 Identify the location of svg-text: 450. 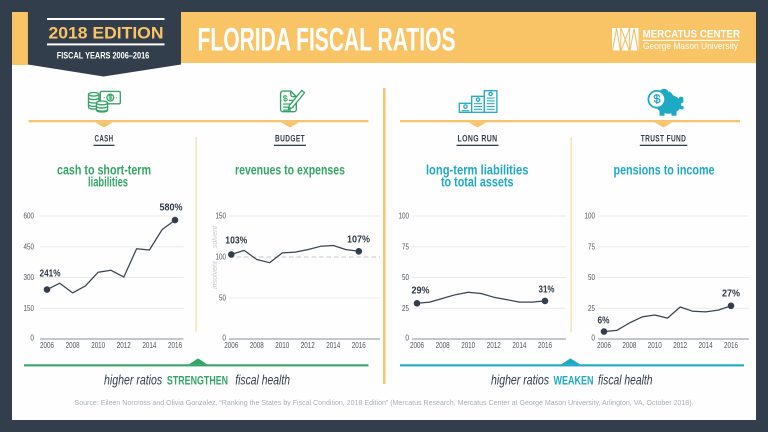
(29, 246).